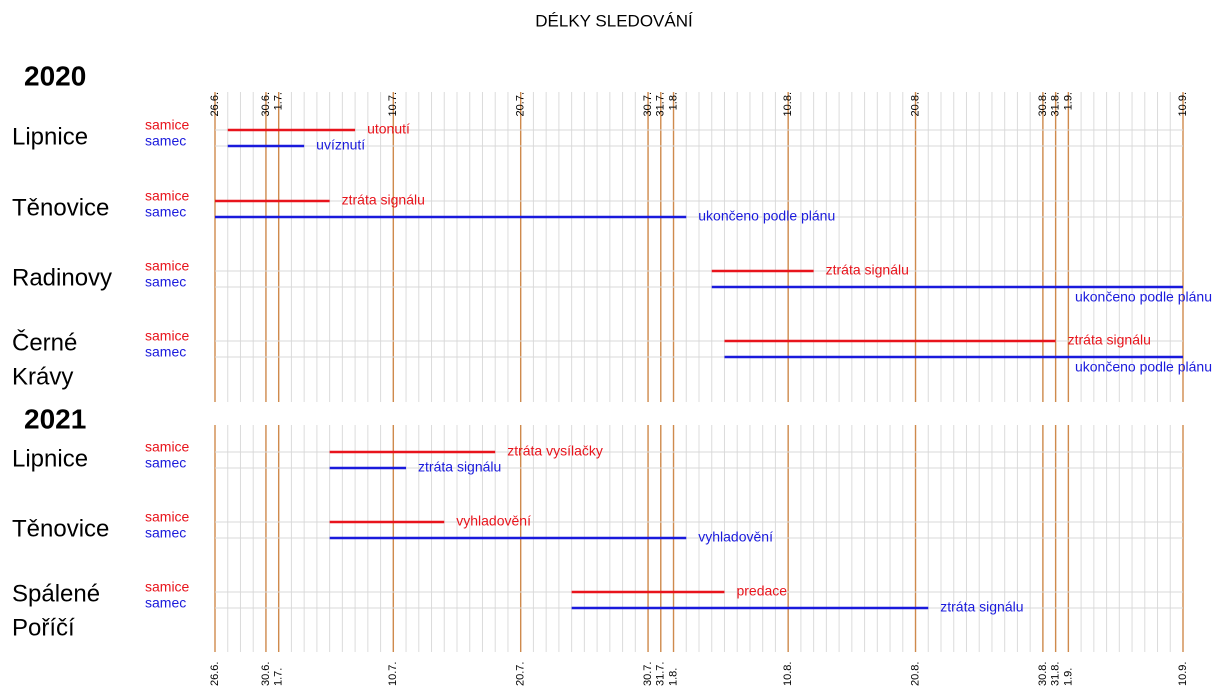 This screenshot has height=686, width=1228. What do you see at coordinates (614, 20) in the screenshot?
I see `chart-title: DÉLKY SLEDOVÁNÍ` at bounding box center [614, 20].